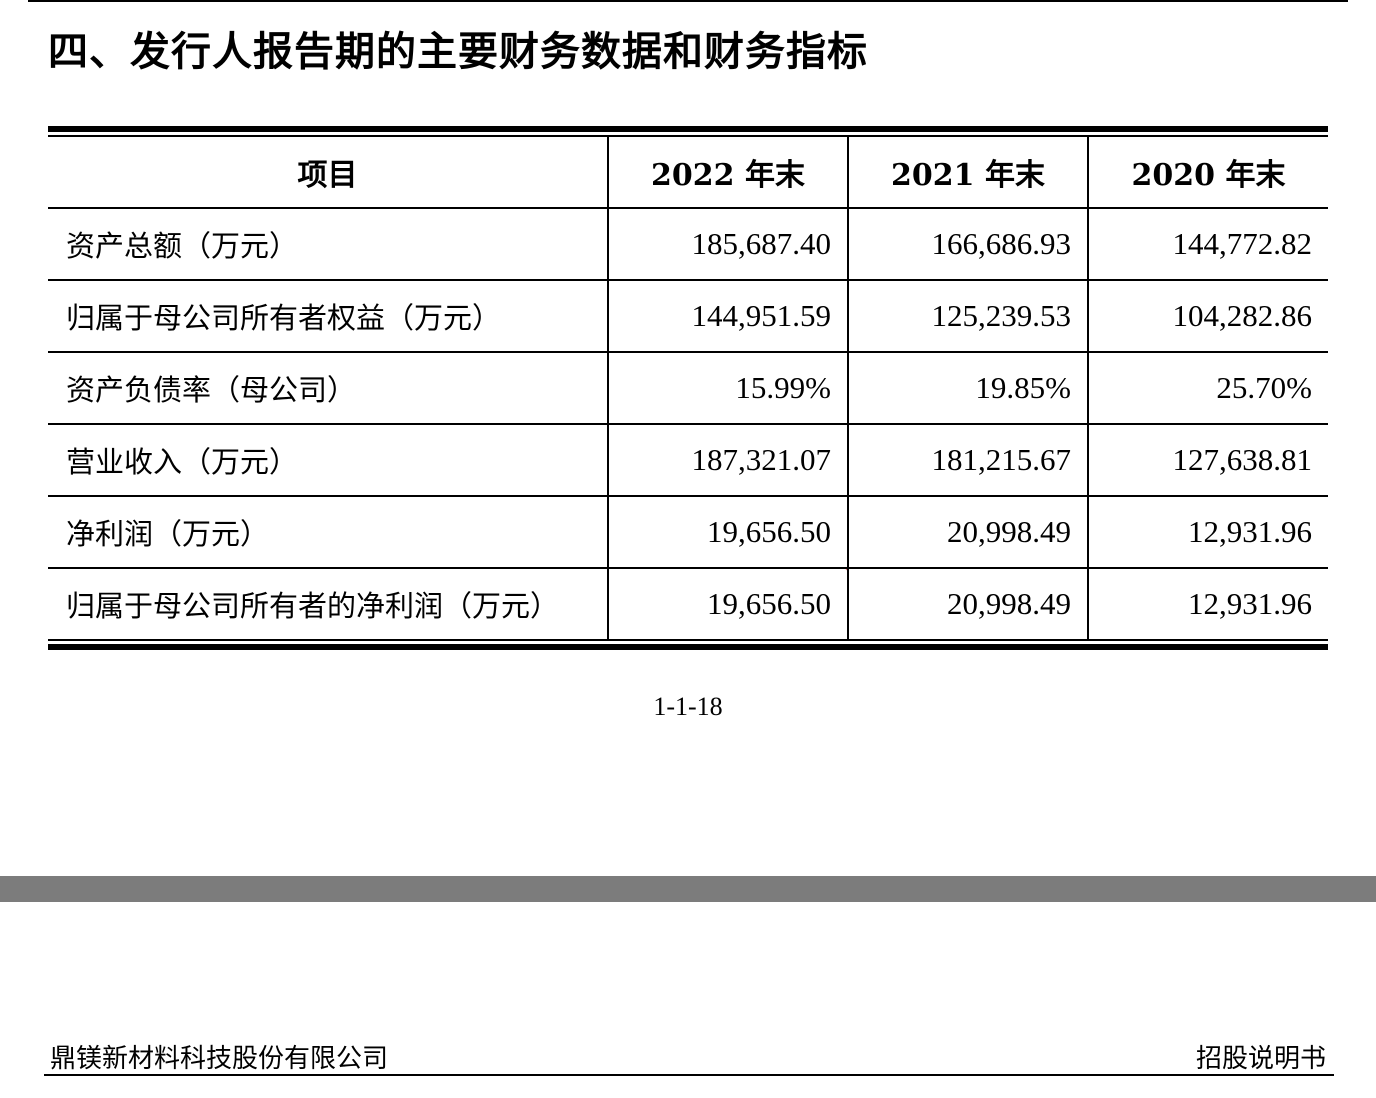 The width and height of the screenshot is (1376, 1098). I want to click on row-label: 归属于母公司所有者权益（万元）, so click(328, 316).